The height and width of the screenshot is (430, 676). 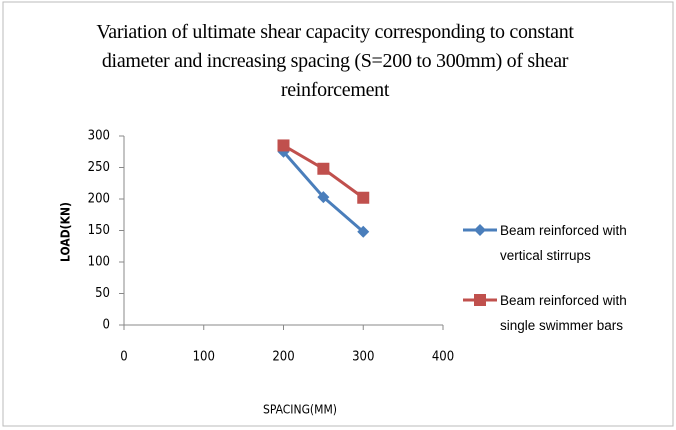 What do you see at coordinates (99, 167) in the screenshot?
I see `y-tick-label: 250` at bounding box center [99, 167].